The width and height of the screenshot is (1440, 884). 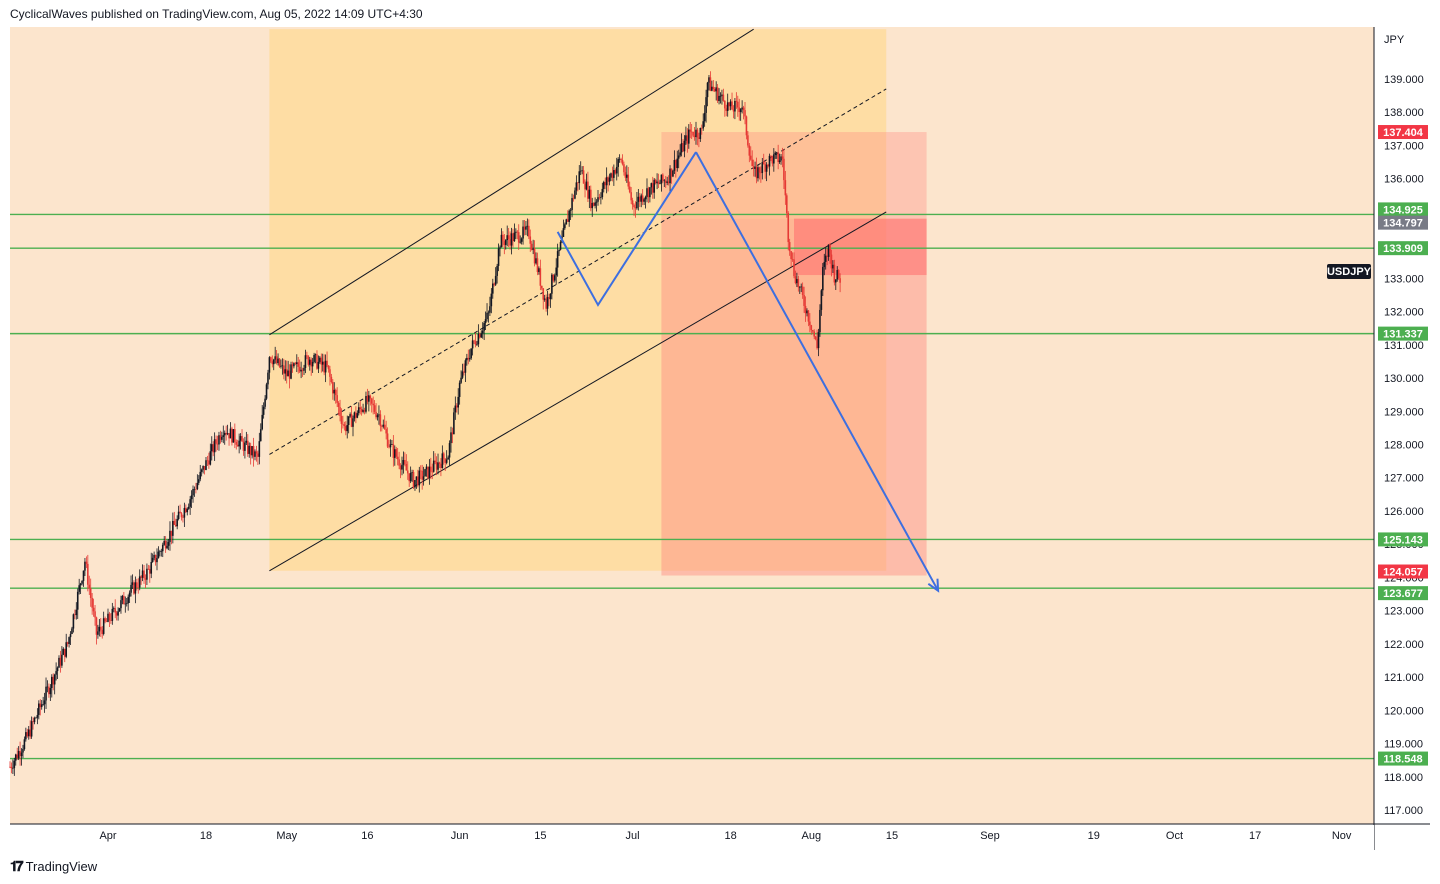 I want to click on short-position-zones, so click(x=794, y=354).